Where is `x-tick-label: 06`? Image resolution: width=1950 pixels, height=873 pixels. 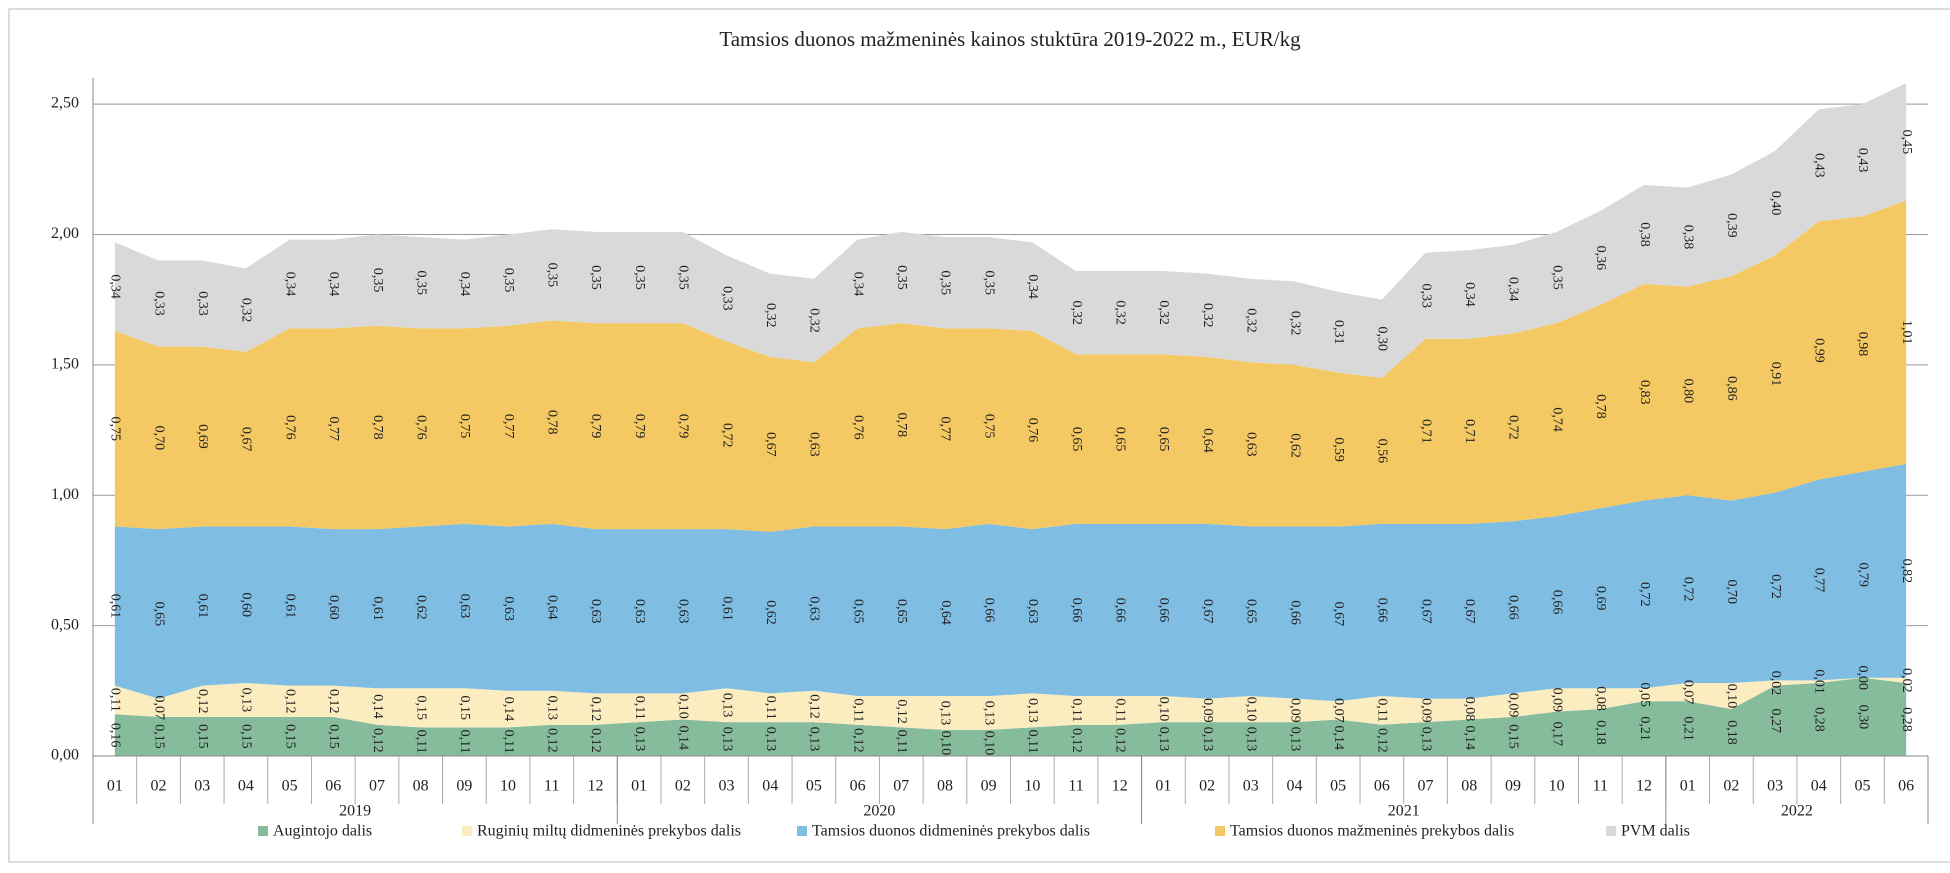
x-tick-label: 06 is located at coordinates (333, 786).